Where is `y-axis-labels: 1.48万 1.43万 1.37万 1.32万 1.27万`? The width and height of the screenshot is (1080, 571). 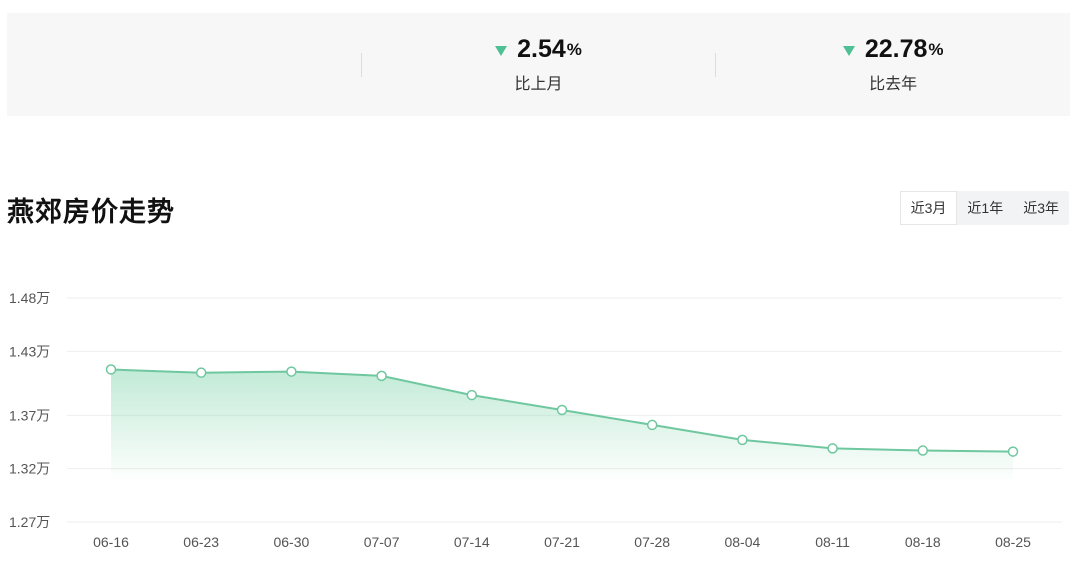 y-axis-labels: 1.48万 1.43万 1.37万 1.32万 1.27万 is located at coordinates (29, 410).